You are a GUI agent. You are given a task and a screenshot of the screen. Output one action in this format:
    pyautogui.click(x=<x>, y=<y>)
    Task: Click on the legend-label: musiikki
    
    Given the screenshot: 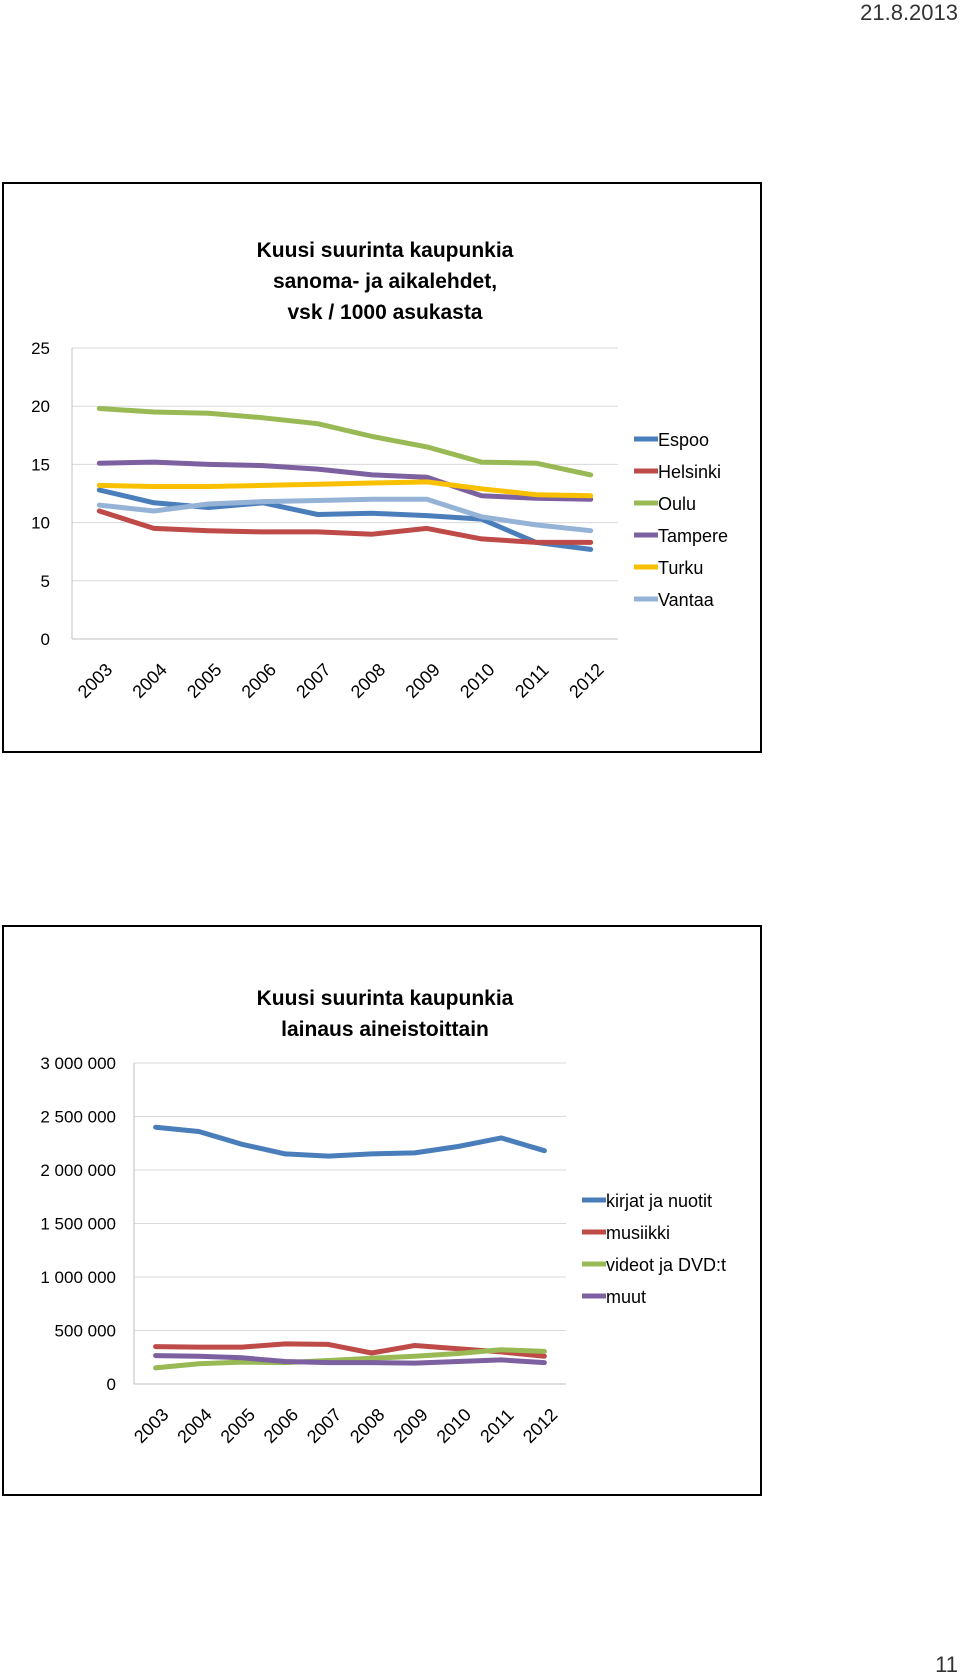 What is the action you would take?
    pyautogui.click(x=638, y=1233)
    